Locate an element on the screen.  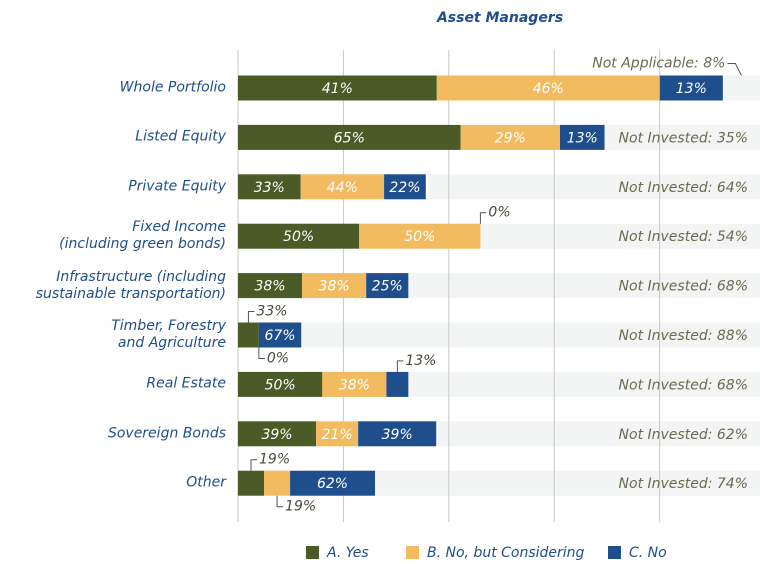
legend-label: A. Yes is located at coordinates (347, 553).